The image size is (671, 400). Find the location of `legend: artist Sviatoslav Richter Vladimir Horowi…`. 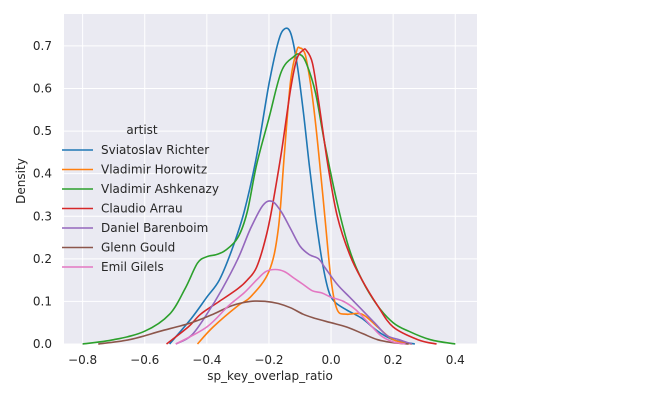

legend: artist Sviatoslav Richter Vladimir Horowi… is located at coordinates (140, 198).